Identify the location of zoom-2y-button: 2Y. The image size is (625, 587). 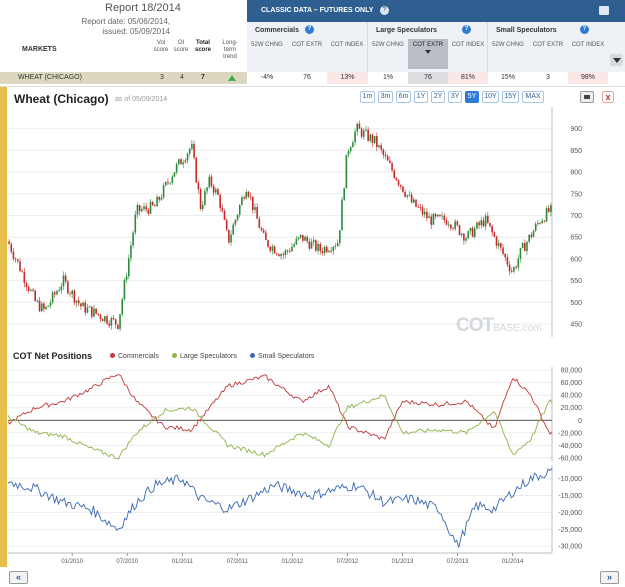
(438, 97).